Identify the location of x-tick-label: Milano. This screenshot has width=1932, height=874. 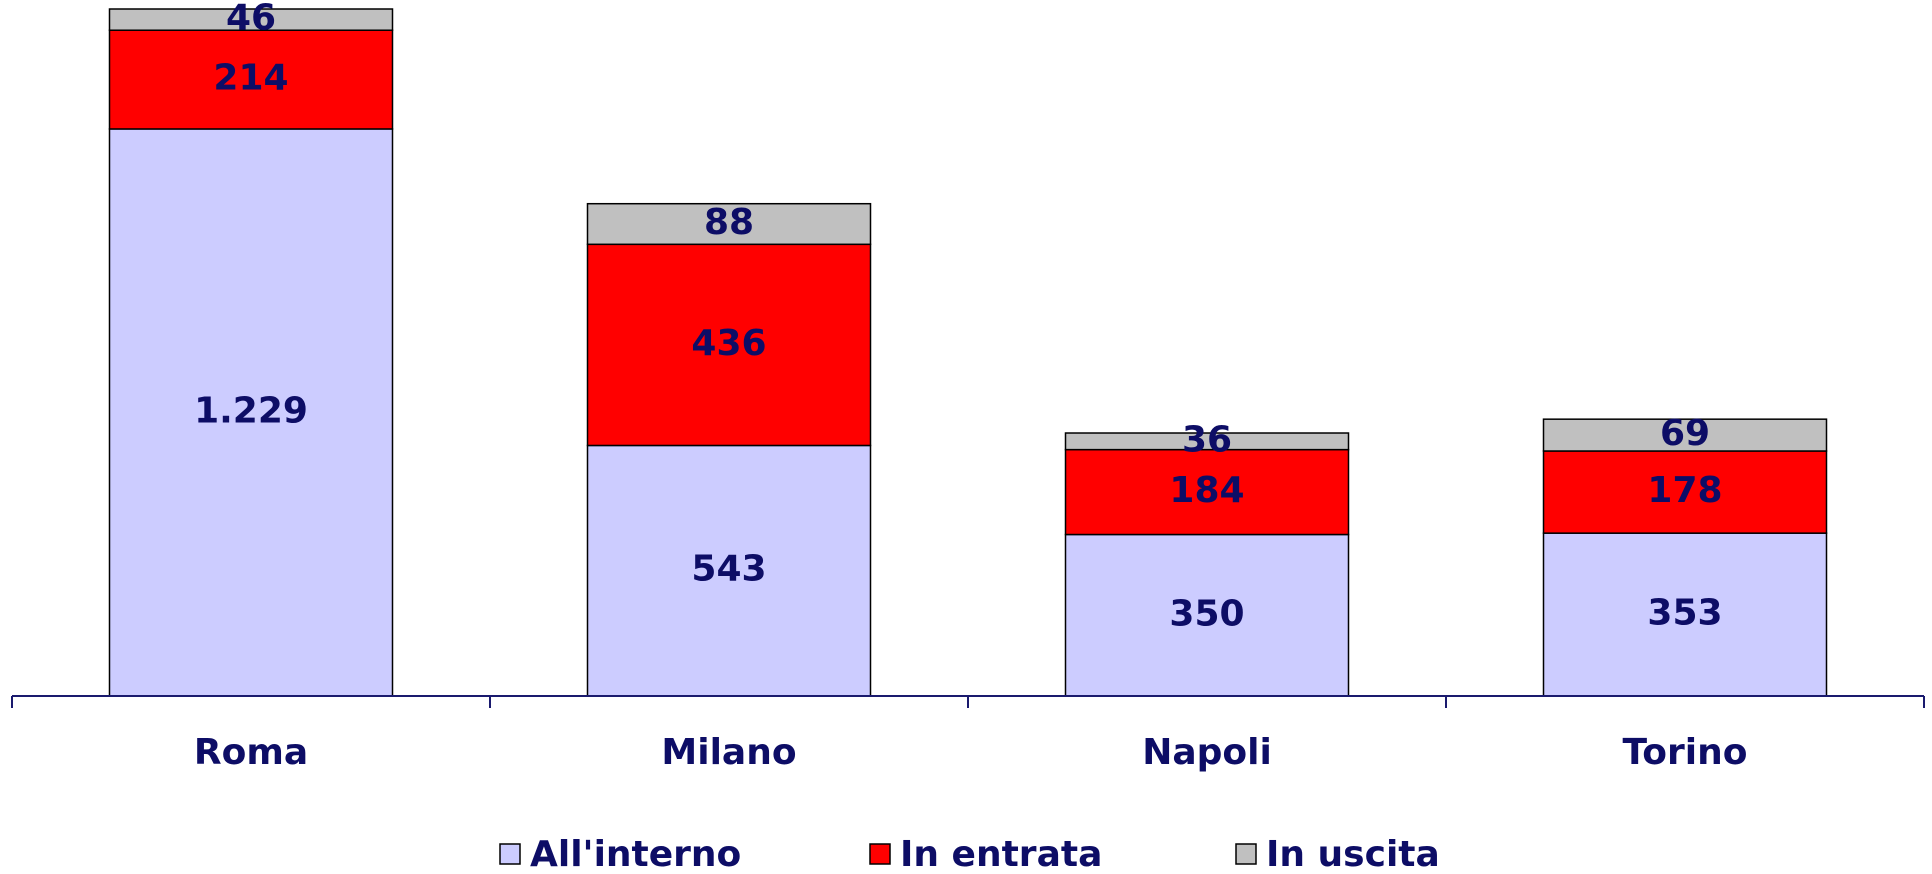
(728, 752).